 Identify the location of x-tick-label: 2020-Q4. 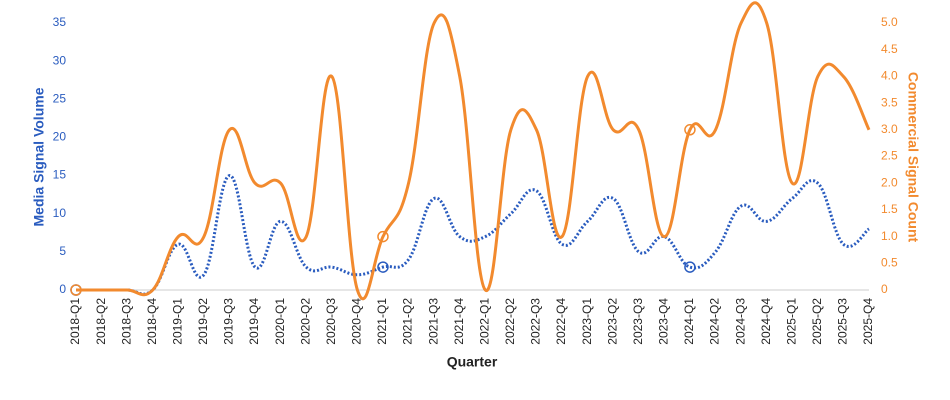
(357, 321).